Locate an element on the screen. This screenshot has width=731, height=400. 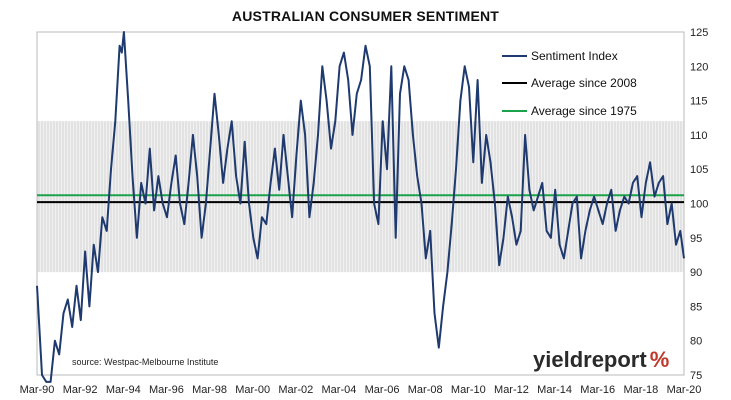
chart-title: AUSTRALIAN CONSUMER SENTIMENT is located at coordinates (365, 16).